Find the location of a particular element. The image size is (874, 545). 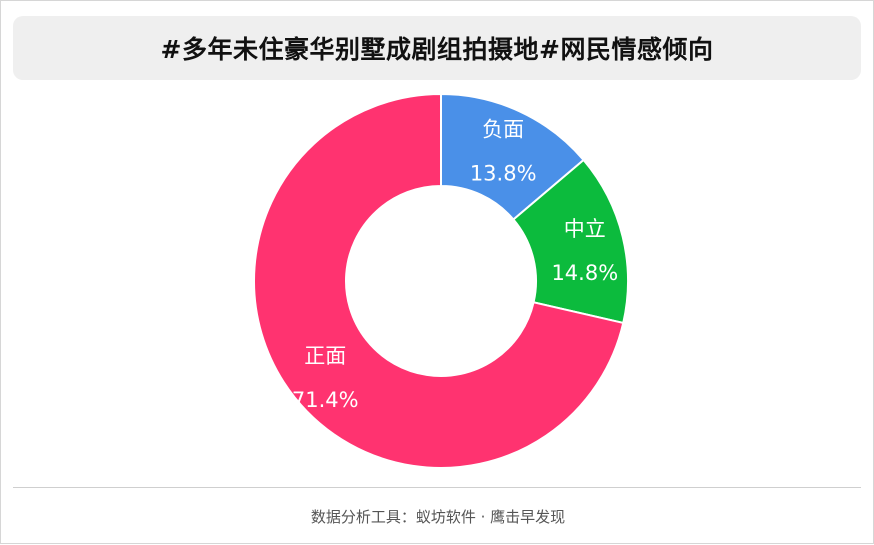

slice-percent-label: 13.8% is located at coordinates (503, 174).